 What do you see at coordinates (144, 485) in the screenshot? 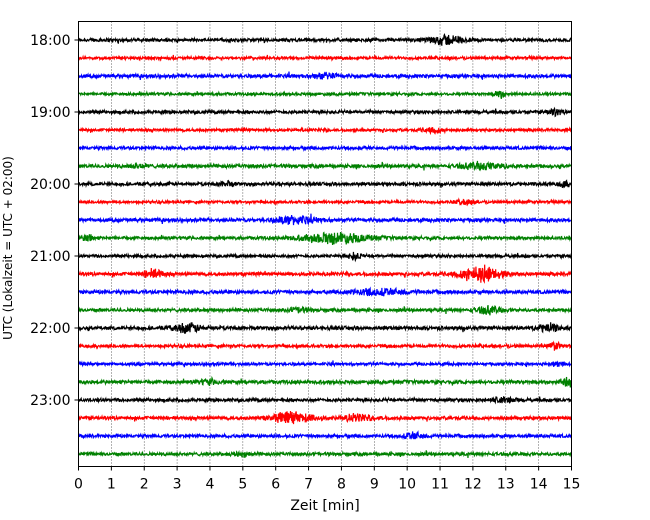
I see `x-tick-label: 2` at bounding box center [144, 485].